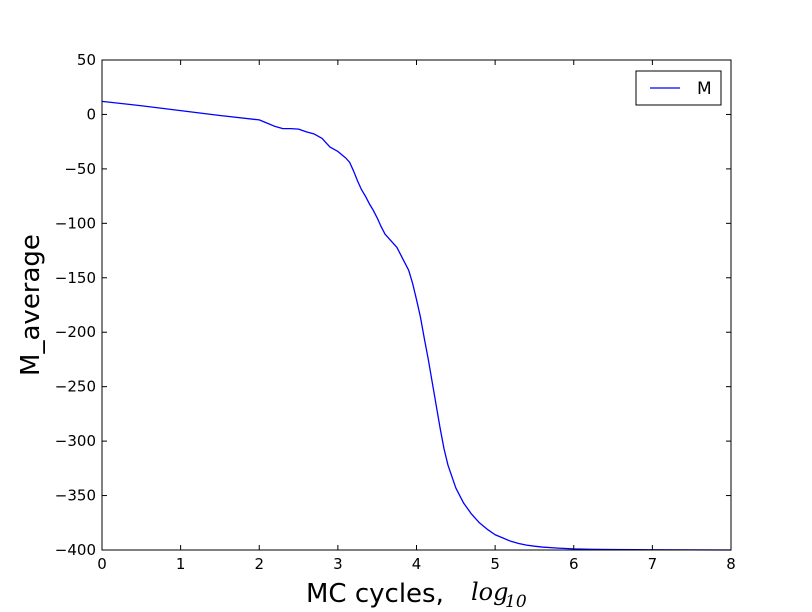 The height and width of the screenshot is (612, 812). What do you see at coordinates (495, 564) in the screenshot?
I see `x-tick-label: 5` at bounding box center [495, 564].